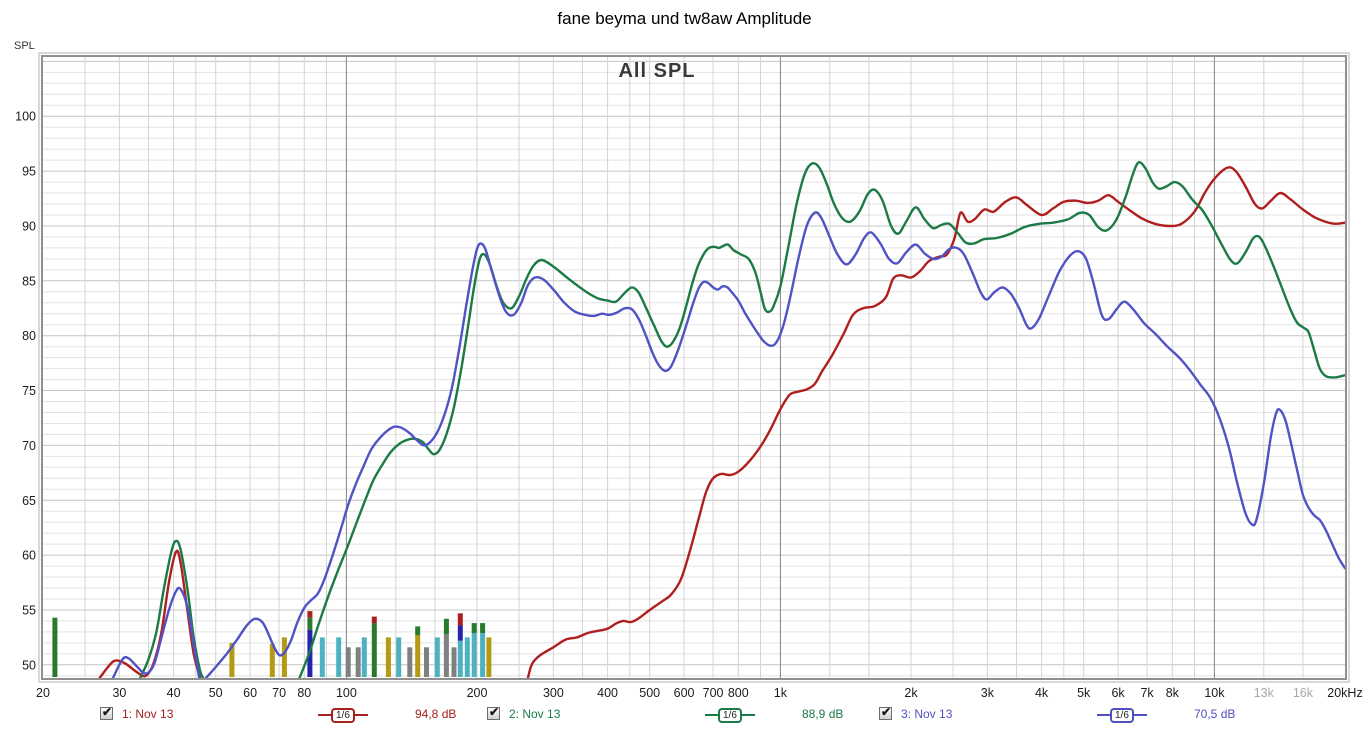 The width and height of the screenshot is (1369, 735). Describe the element at coordinates (1084, 693) in the screenshot. I see `svg-text: 5k` at that location.